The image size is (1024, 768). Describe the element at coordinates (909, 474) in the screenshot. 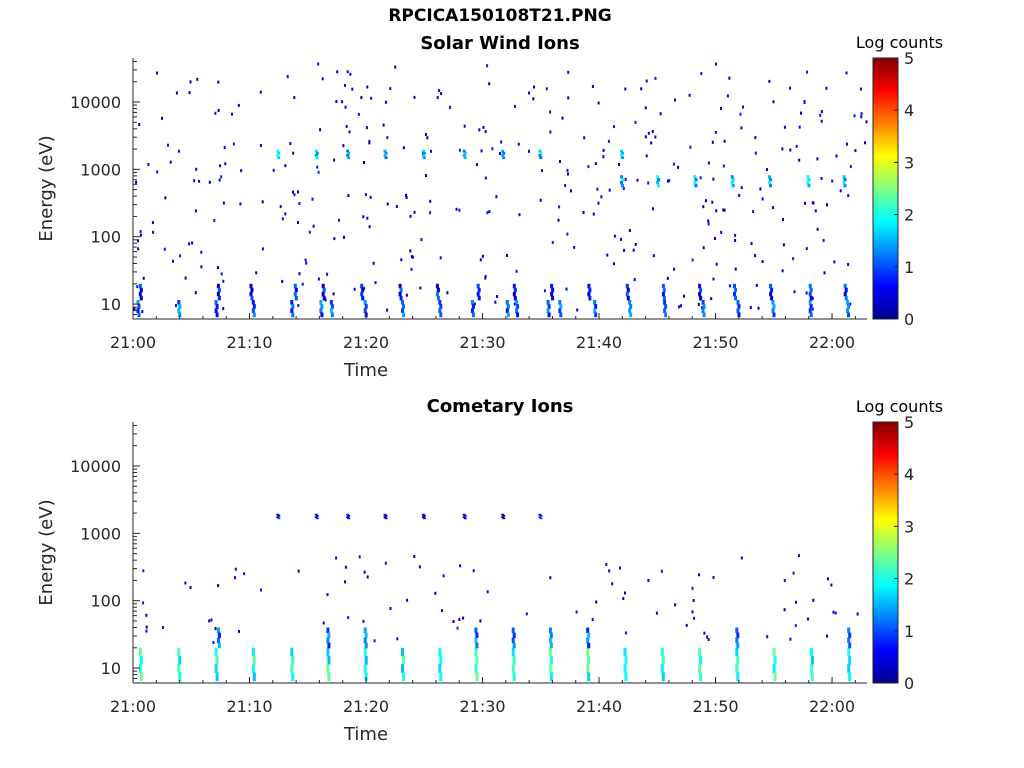

I see `colorbar-tick-label: 4` at that location.